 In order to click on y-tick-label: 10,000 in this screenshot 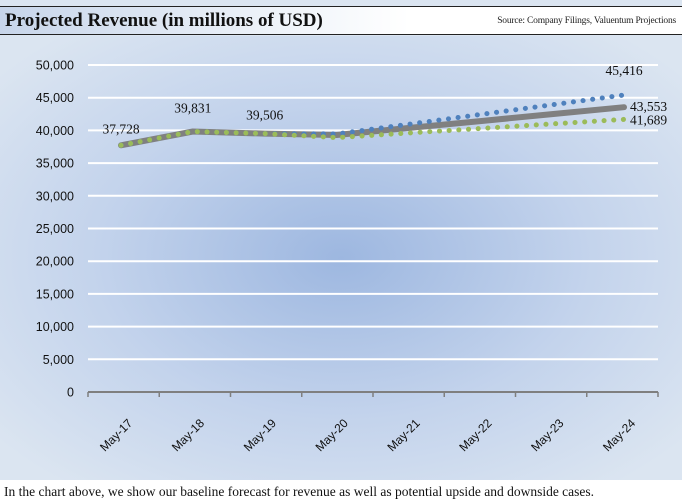, I will do `click(55, 327)`.